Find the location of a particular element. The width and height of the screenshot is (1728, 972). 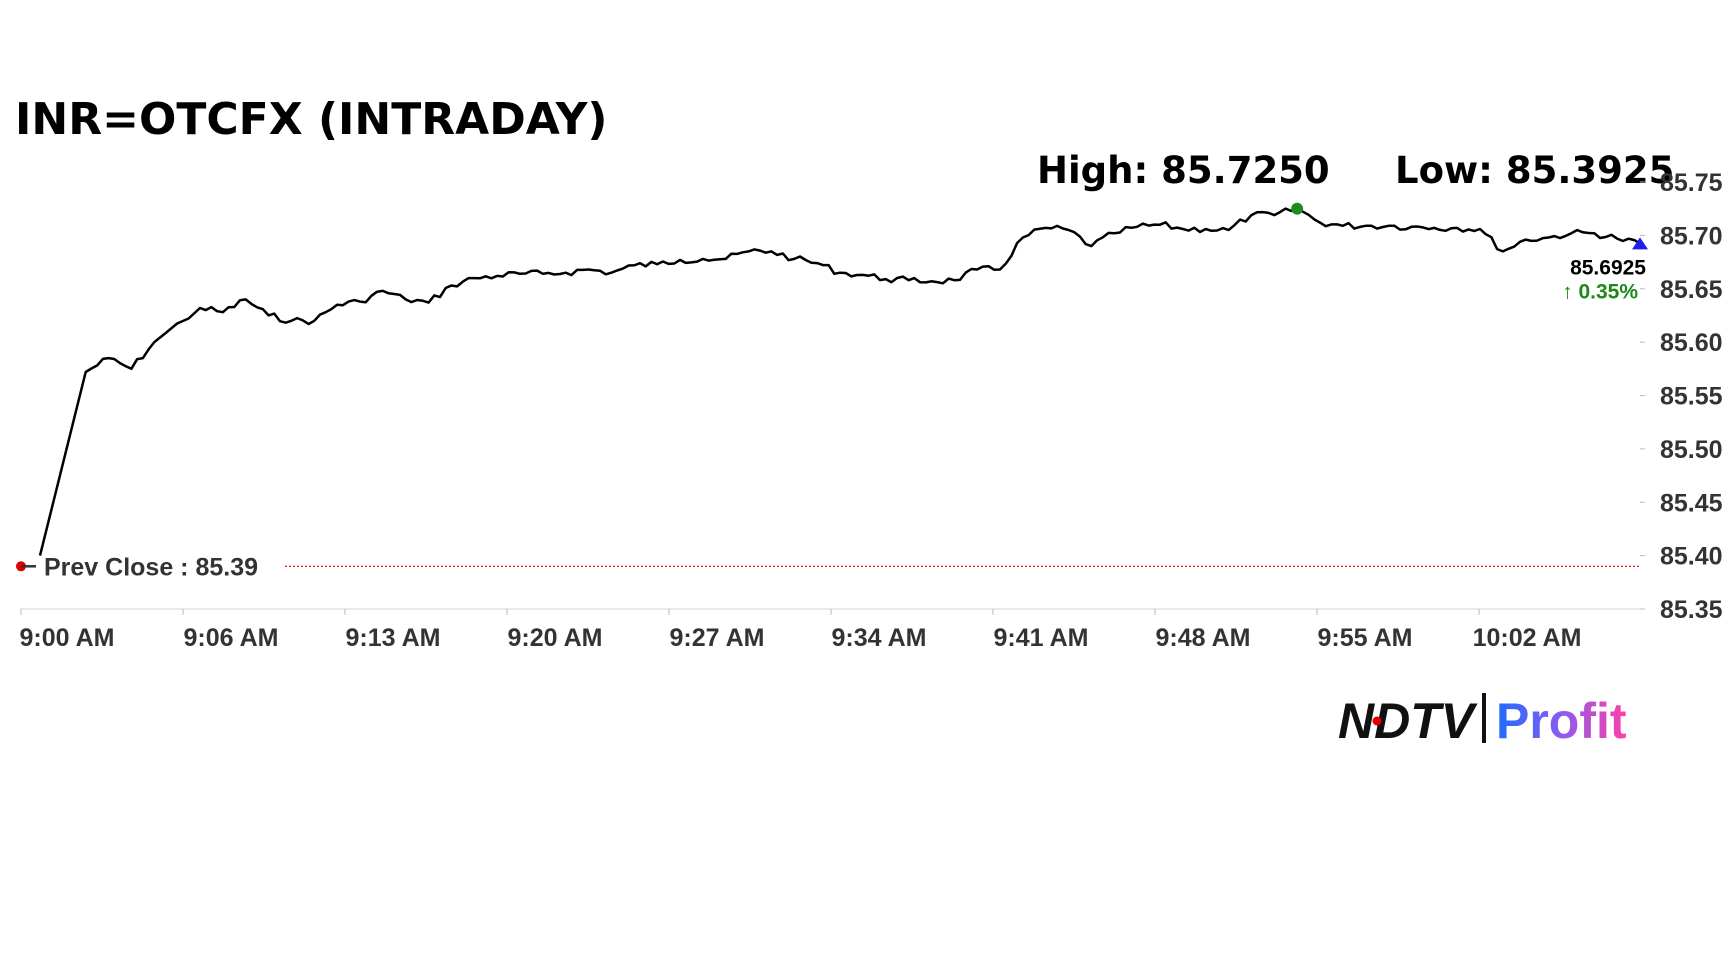

y-tick-label: 85.65 is located at coordinates (1691, 290).